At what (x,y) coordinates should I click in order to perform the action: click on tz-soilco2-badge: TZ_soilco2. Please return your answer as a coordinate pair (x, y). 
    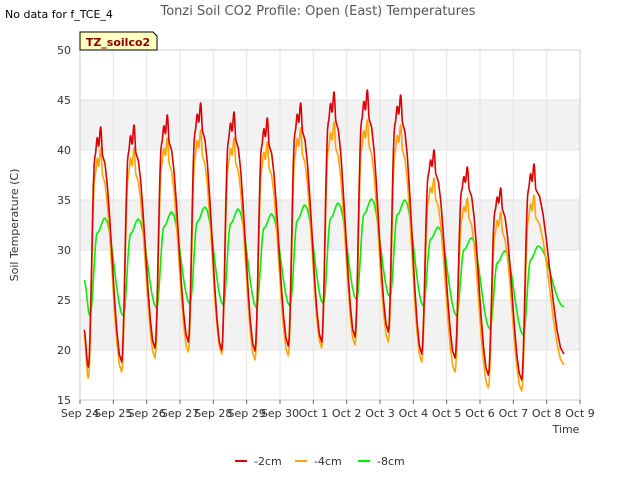
    Looking at the image, I should click on (118, 41).